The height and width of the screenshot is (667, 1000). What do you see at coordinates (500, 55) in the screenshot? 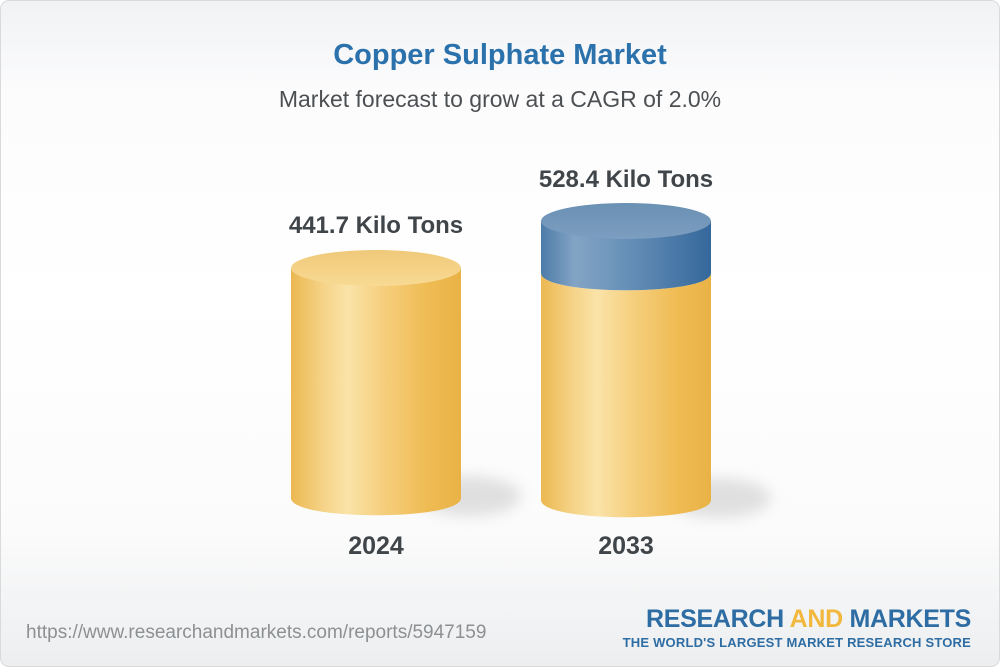
I see `chart-title: Copper Sulphate Market` at bounding box center [500, 55].